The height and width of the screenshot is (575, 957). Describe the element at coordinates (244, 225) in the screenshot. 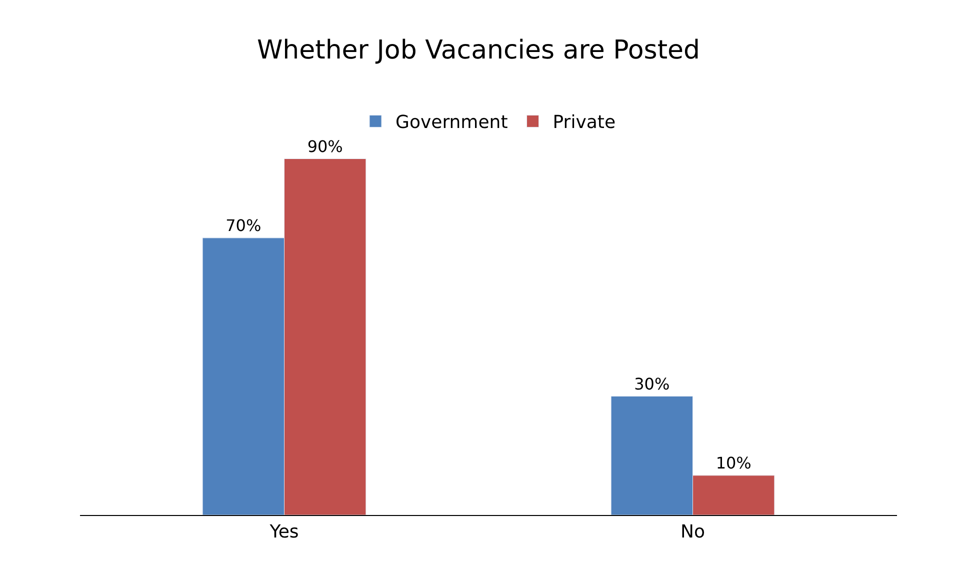

I see `data-label: 70%` at that location.